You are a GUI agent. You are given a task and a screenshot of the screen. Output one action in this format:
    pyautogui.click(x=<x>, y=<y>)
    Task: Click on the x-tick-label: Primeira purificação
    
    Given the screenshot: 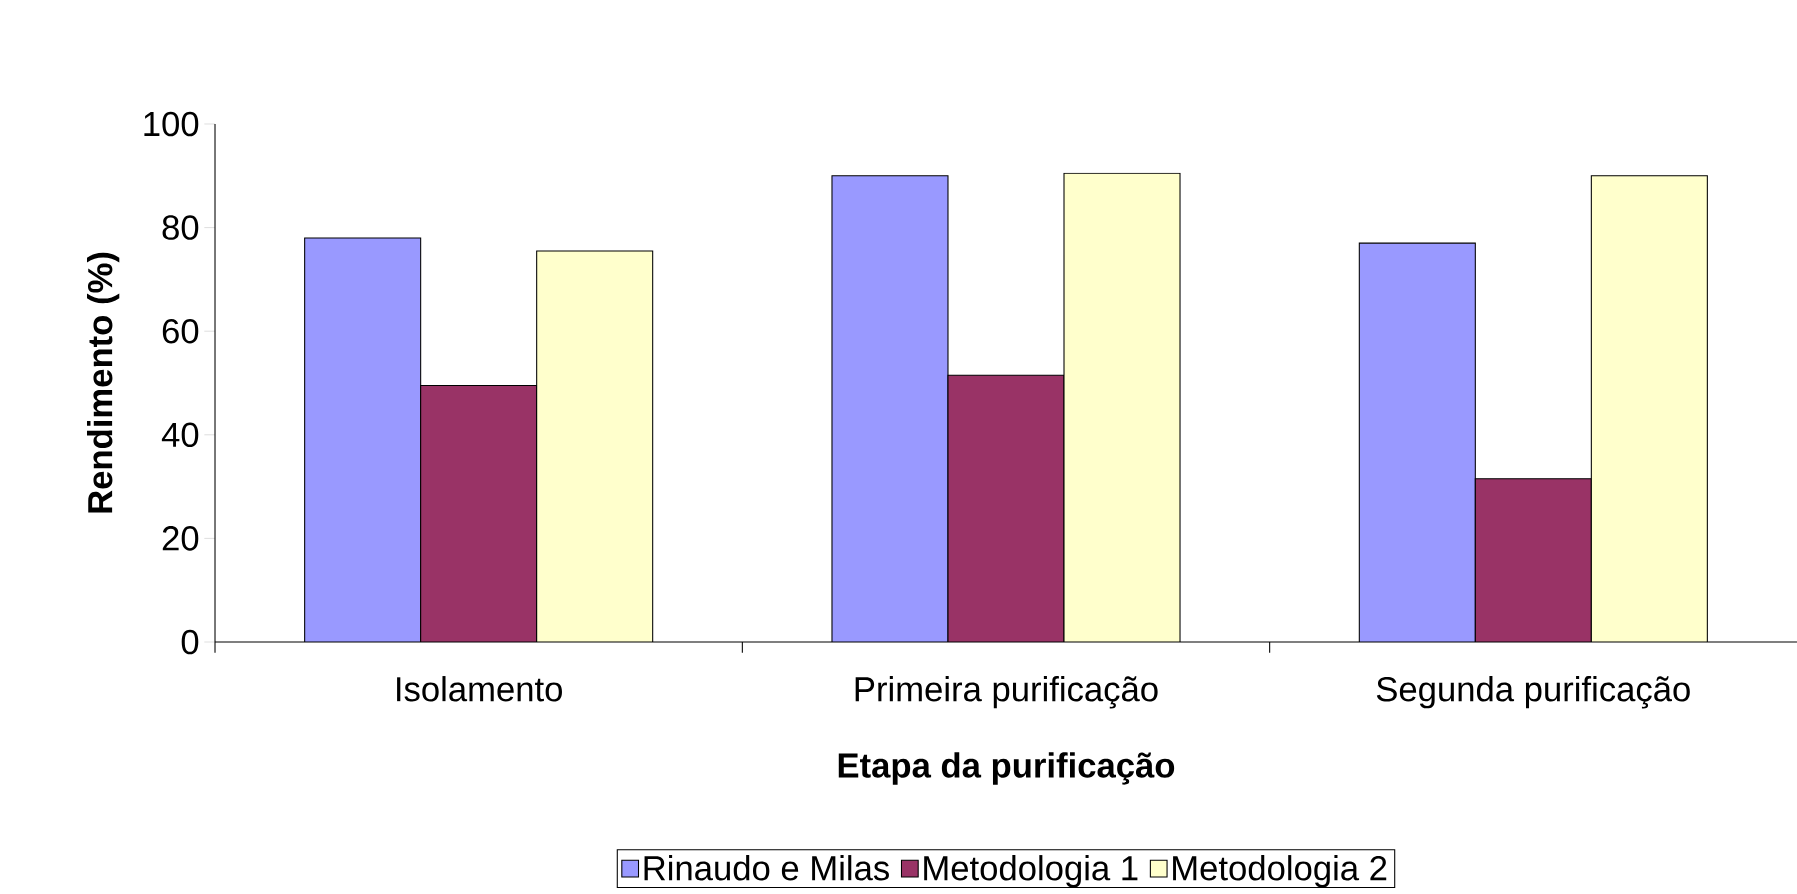 What is the action you would take?
    pyautogui.click(x=1006, y=692)
    